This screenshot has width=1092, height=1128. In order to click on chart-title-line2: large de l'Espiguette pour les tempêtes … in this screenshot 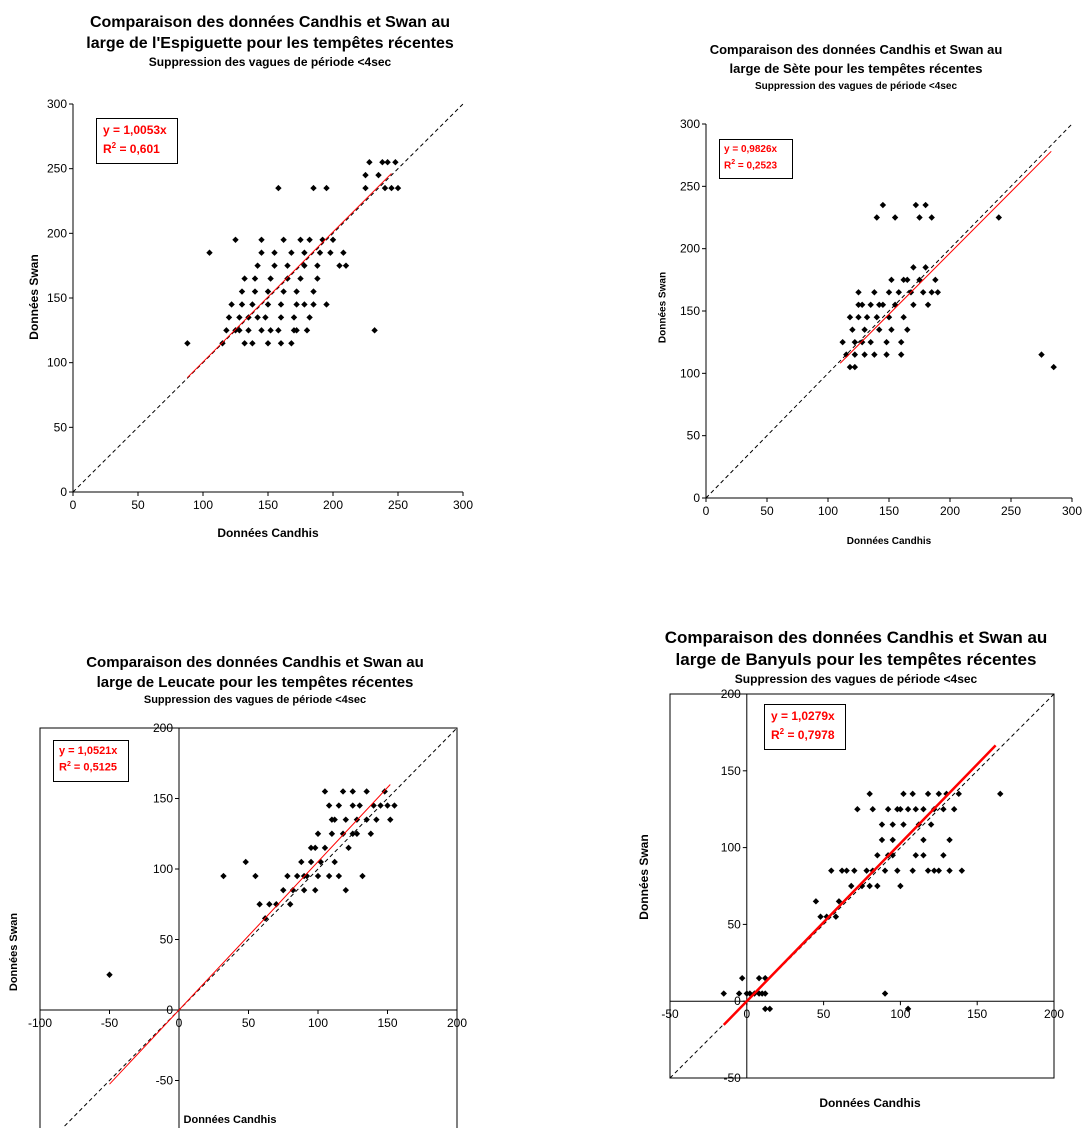, I will do `click(270, 43)`.